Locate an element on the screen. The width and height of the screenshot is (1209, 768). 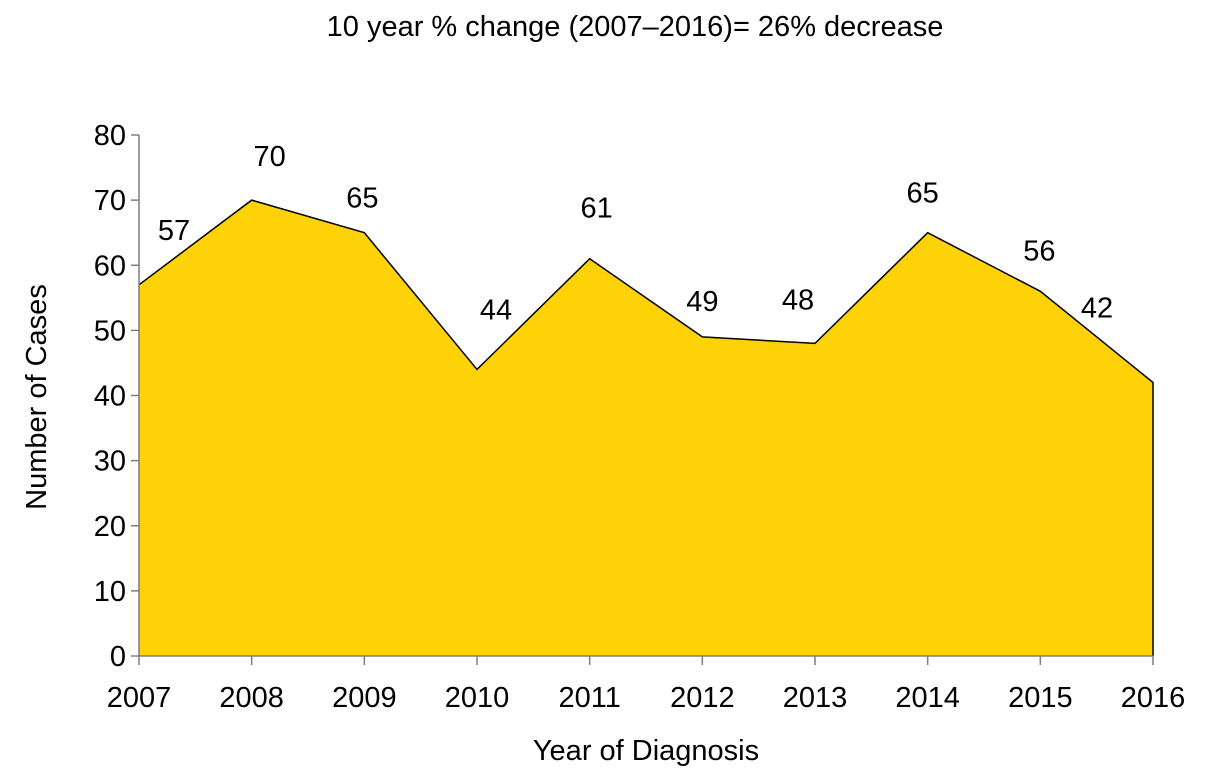
data-label: 61 is located at coordinates (597, 209).